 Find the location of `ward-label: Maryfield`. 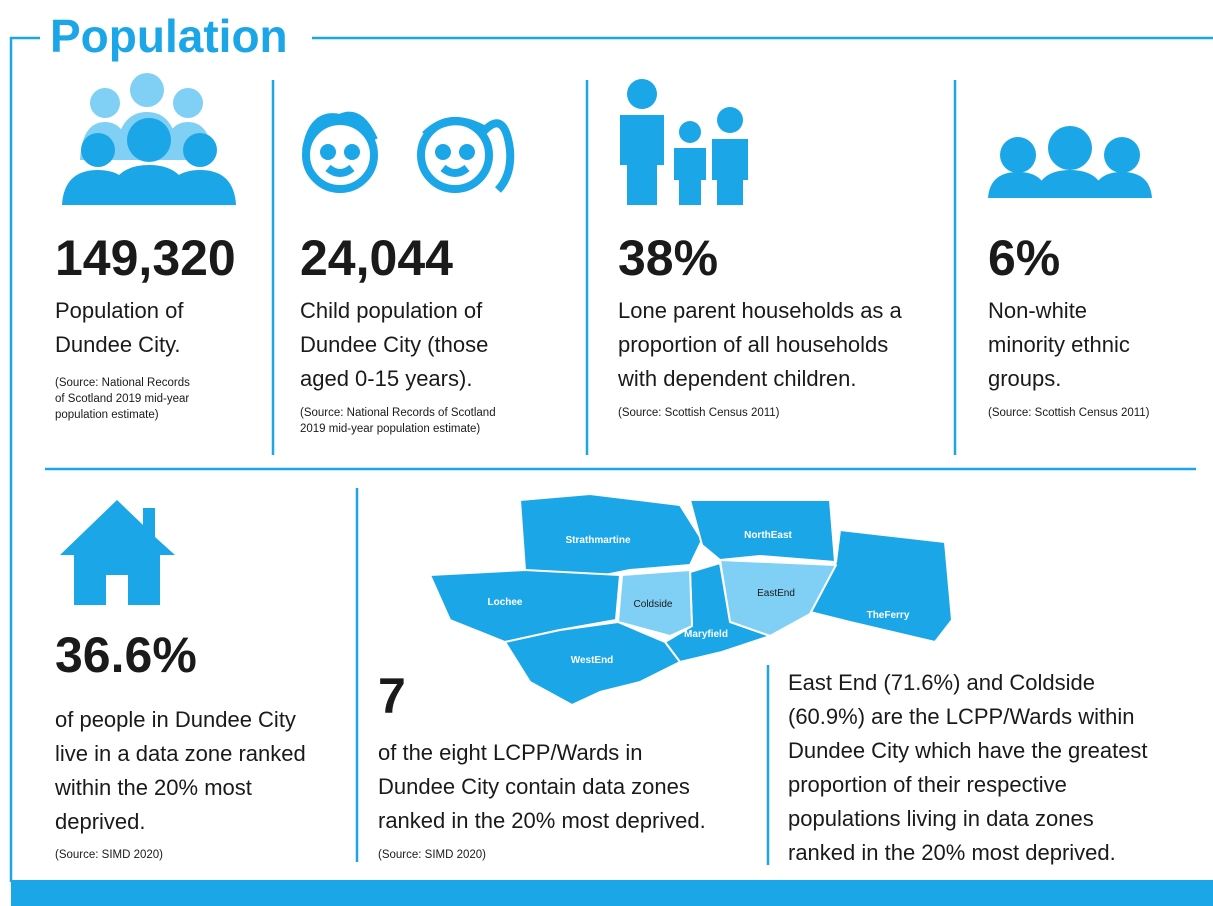

ward-label: Maryfield is located at coordinates (706, 634).